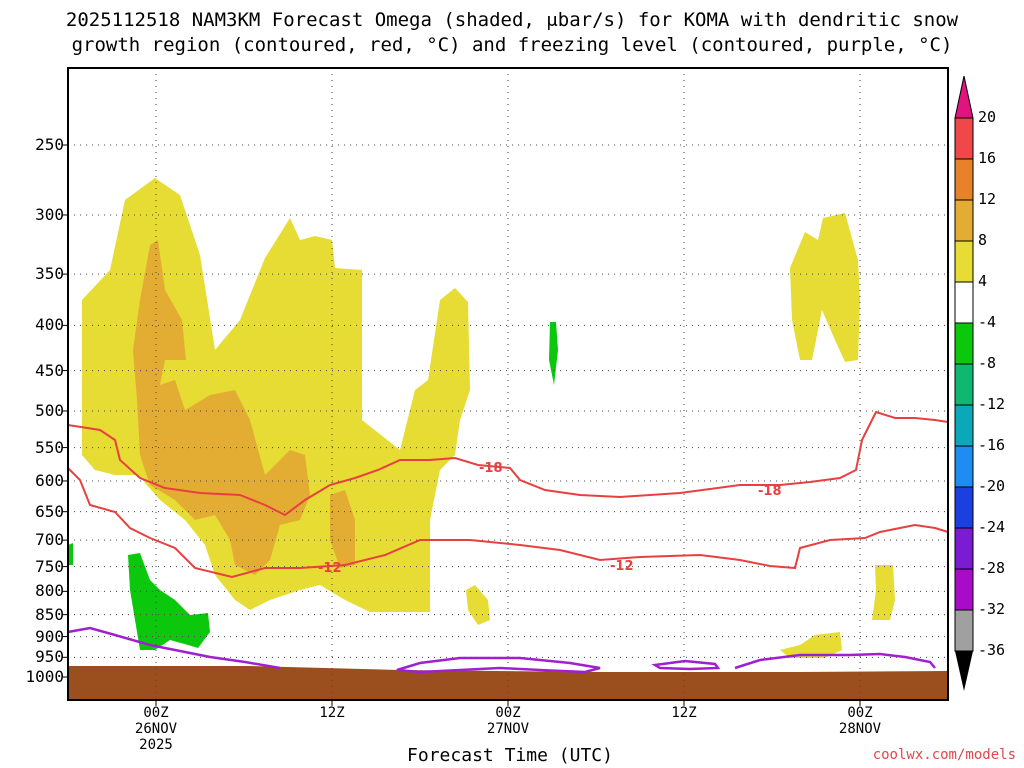 The height and width of the screenshot is (768, 1024). What do you see at coordinates (49, 214) in the screenshot?
I see `y-tick-label: 300` at bounding box center [49, 214].